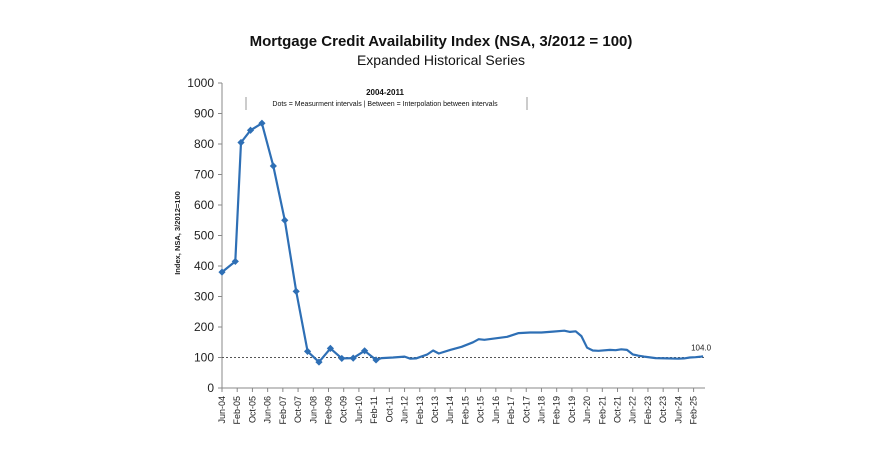 The image size is (883, 460). Describe the element at coordinates (441, 60) in the screenshot. I see `chart-subtitle: Expanded Historical Series` at that location.